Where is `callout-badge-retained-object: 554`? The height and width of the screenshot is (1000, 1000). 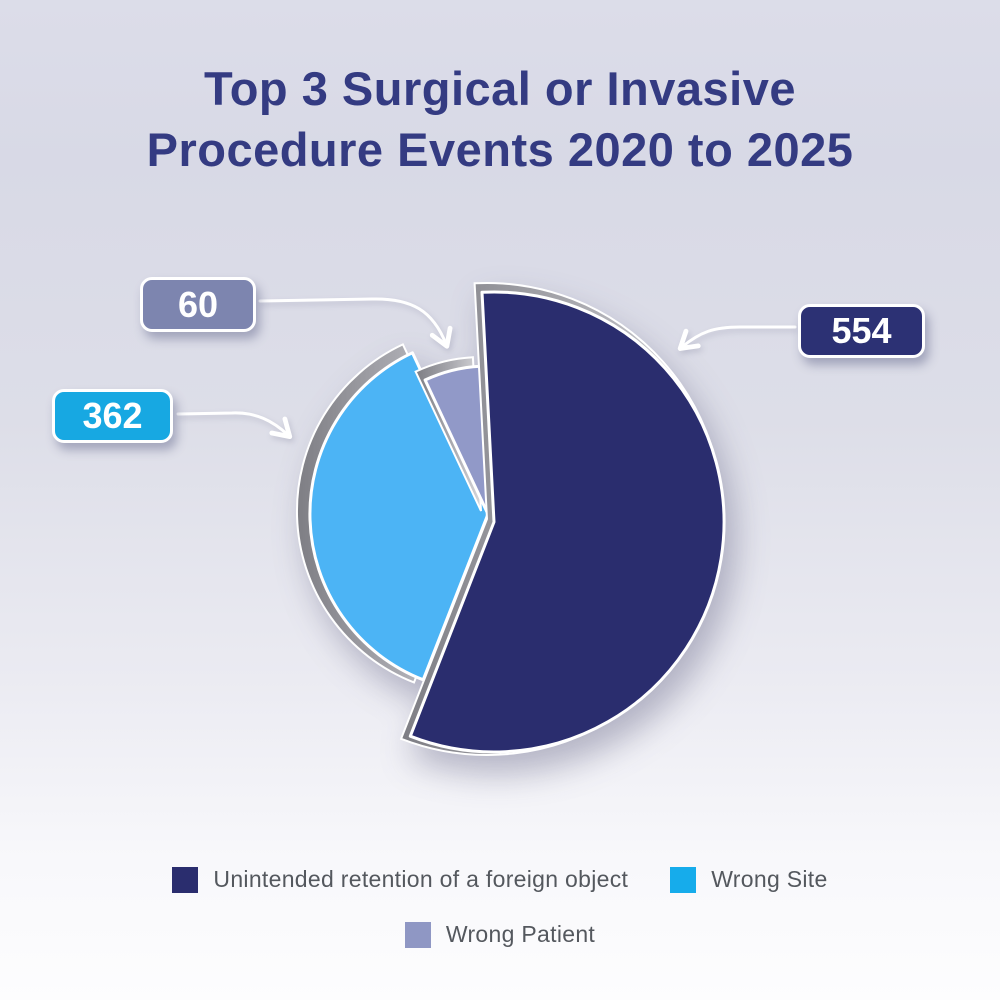 callout-badge-retained-object: 554 is located at coordinates (861, 331).